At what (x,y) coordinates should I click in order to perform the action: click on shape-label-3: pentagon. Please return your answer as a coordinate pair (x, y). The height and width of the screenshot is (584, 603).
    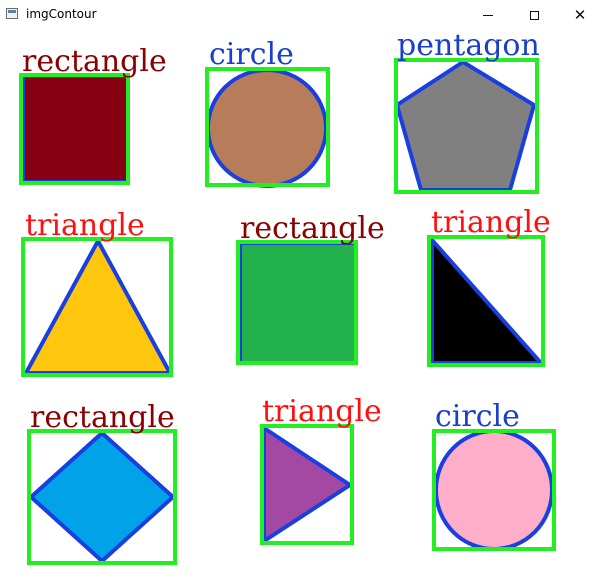
    Looking at the image, I should click on (468, 46).